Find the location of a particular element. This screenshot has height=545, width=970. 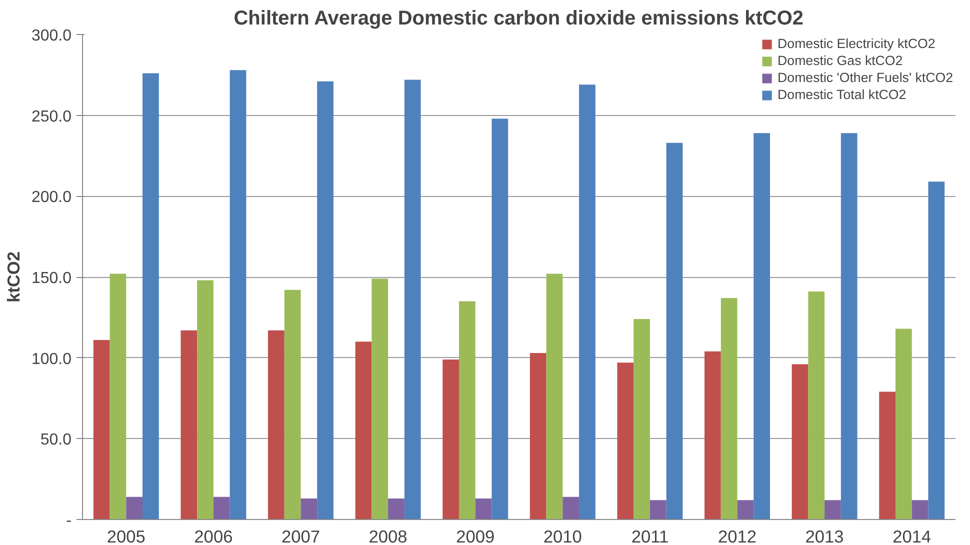

y-tick-label: 300.0 is located at coordinates (51, 36).